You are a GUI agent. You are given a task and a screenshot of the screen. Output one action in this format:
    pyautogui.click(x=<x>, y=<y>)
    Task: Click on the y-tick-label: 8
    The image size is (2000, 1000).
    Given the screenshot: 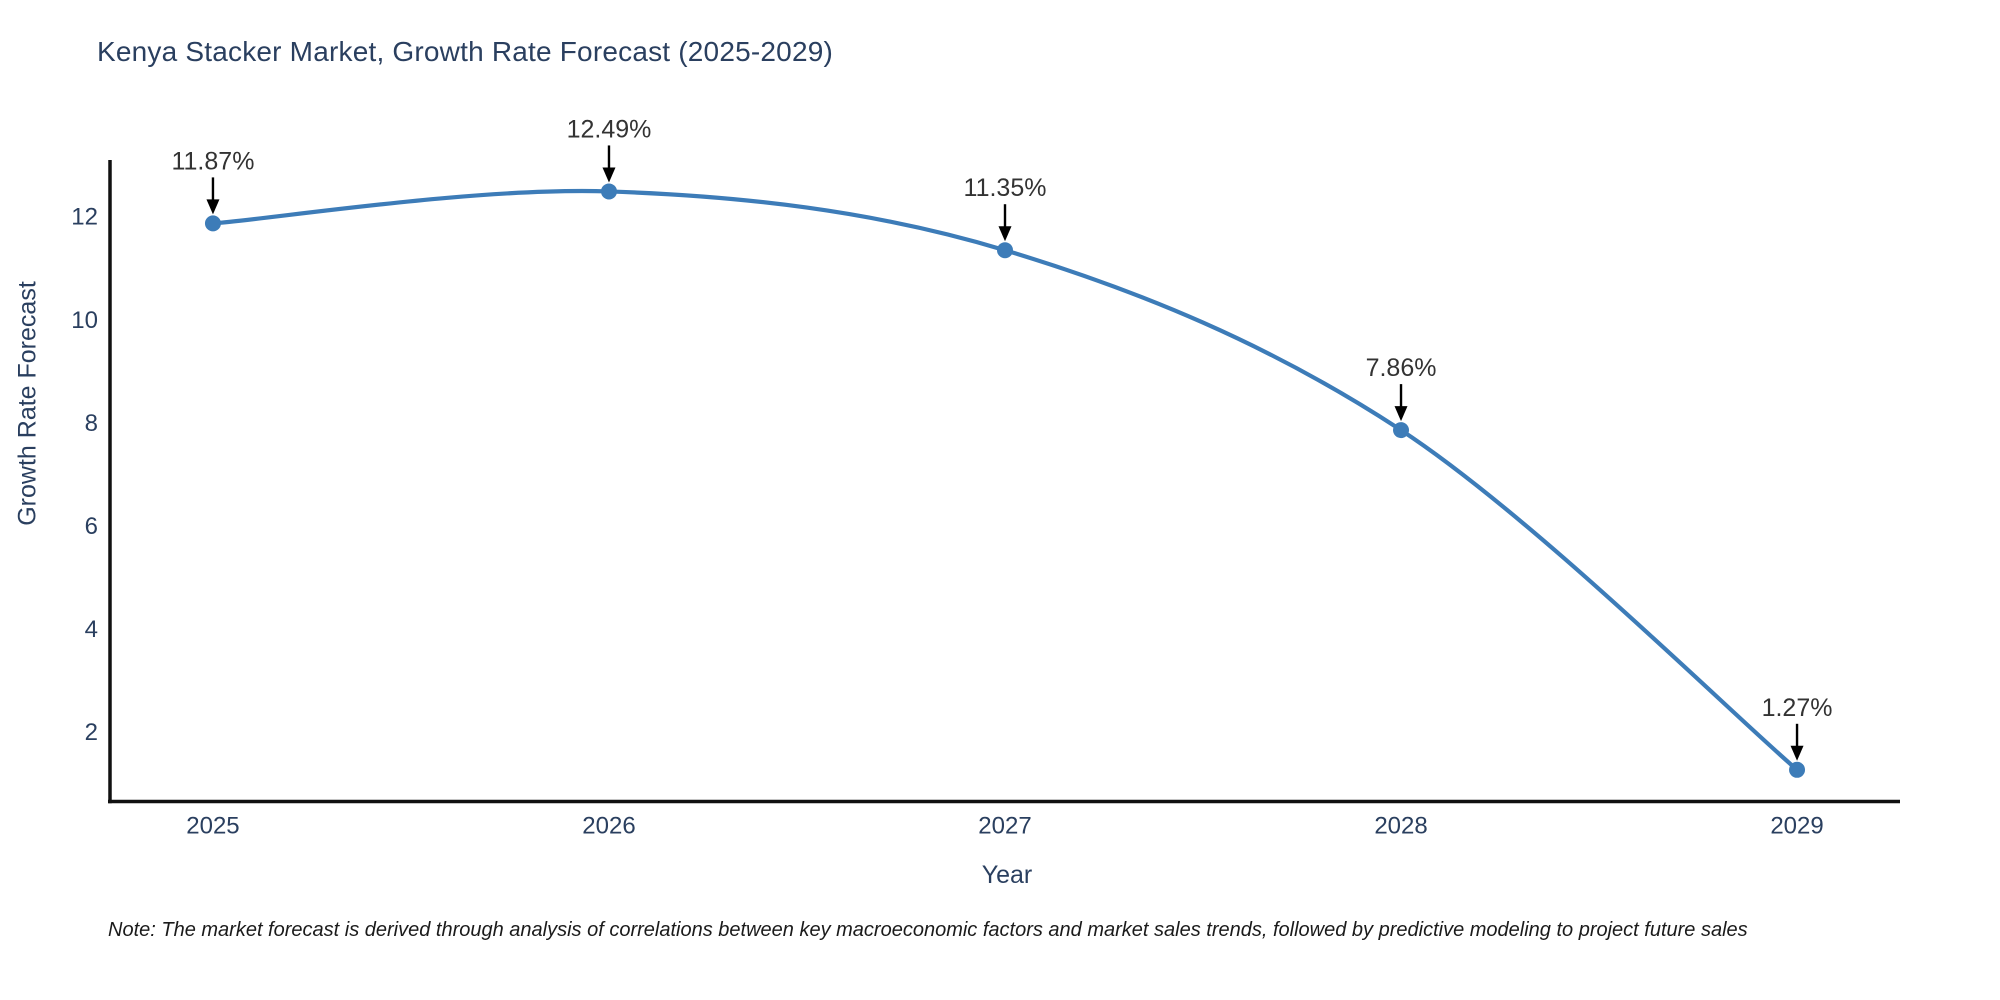 What is the action you would take?
    pyautogui.click(x=91, y=423)
    